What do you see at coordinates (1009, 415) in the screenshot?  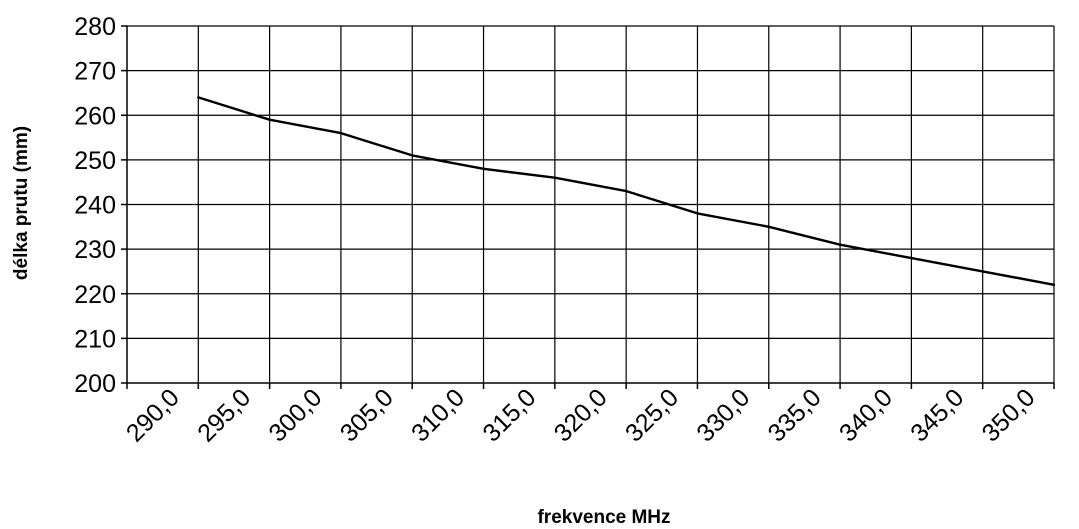 I see `x-tick-label: 350,0` at bounding box center [1009, 415].